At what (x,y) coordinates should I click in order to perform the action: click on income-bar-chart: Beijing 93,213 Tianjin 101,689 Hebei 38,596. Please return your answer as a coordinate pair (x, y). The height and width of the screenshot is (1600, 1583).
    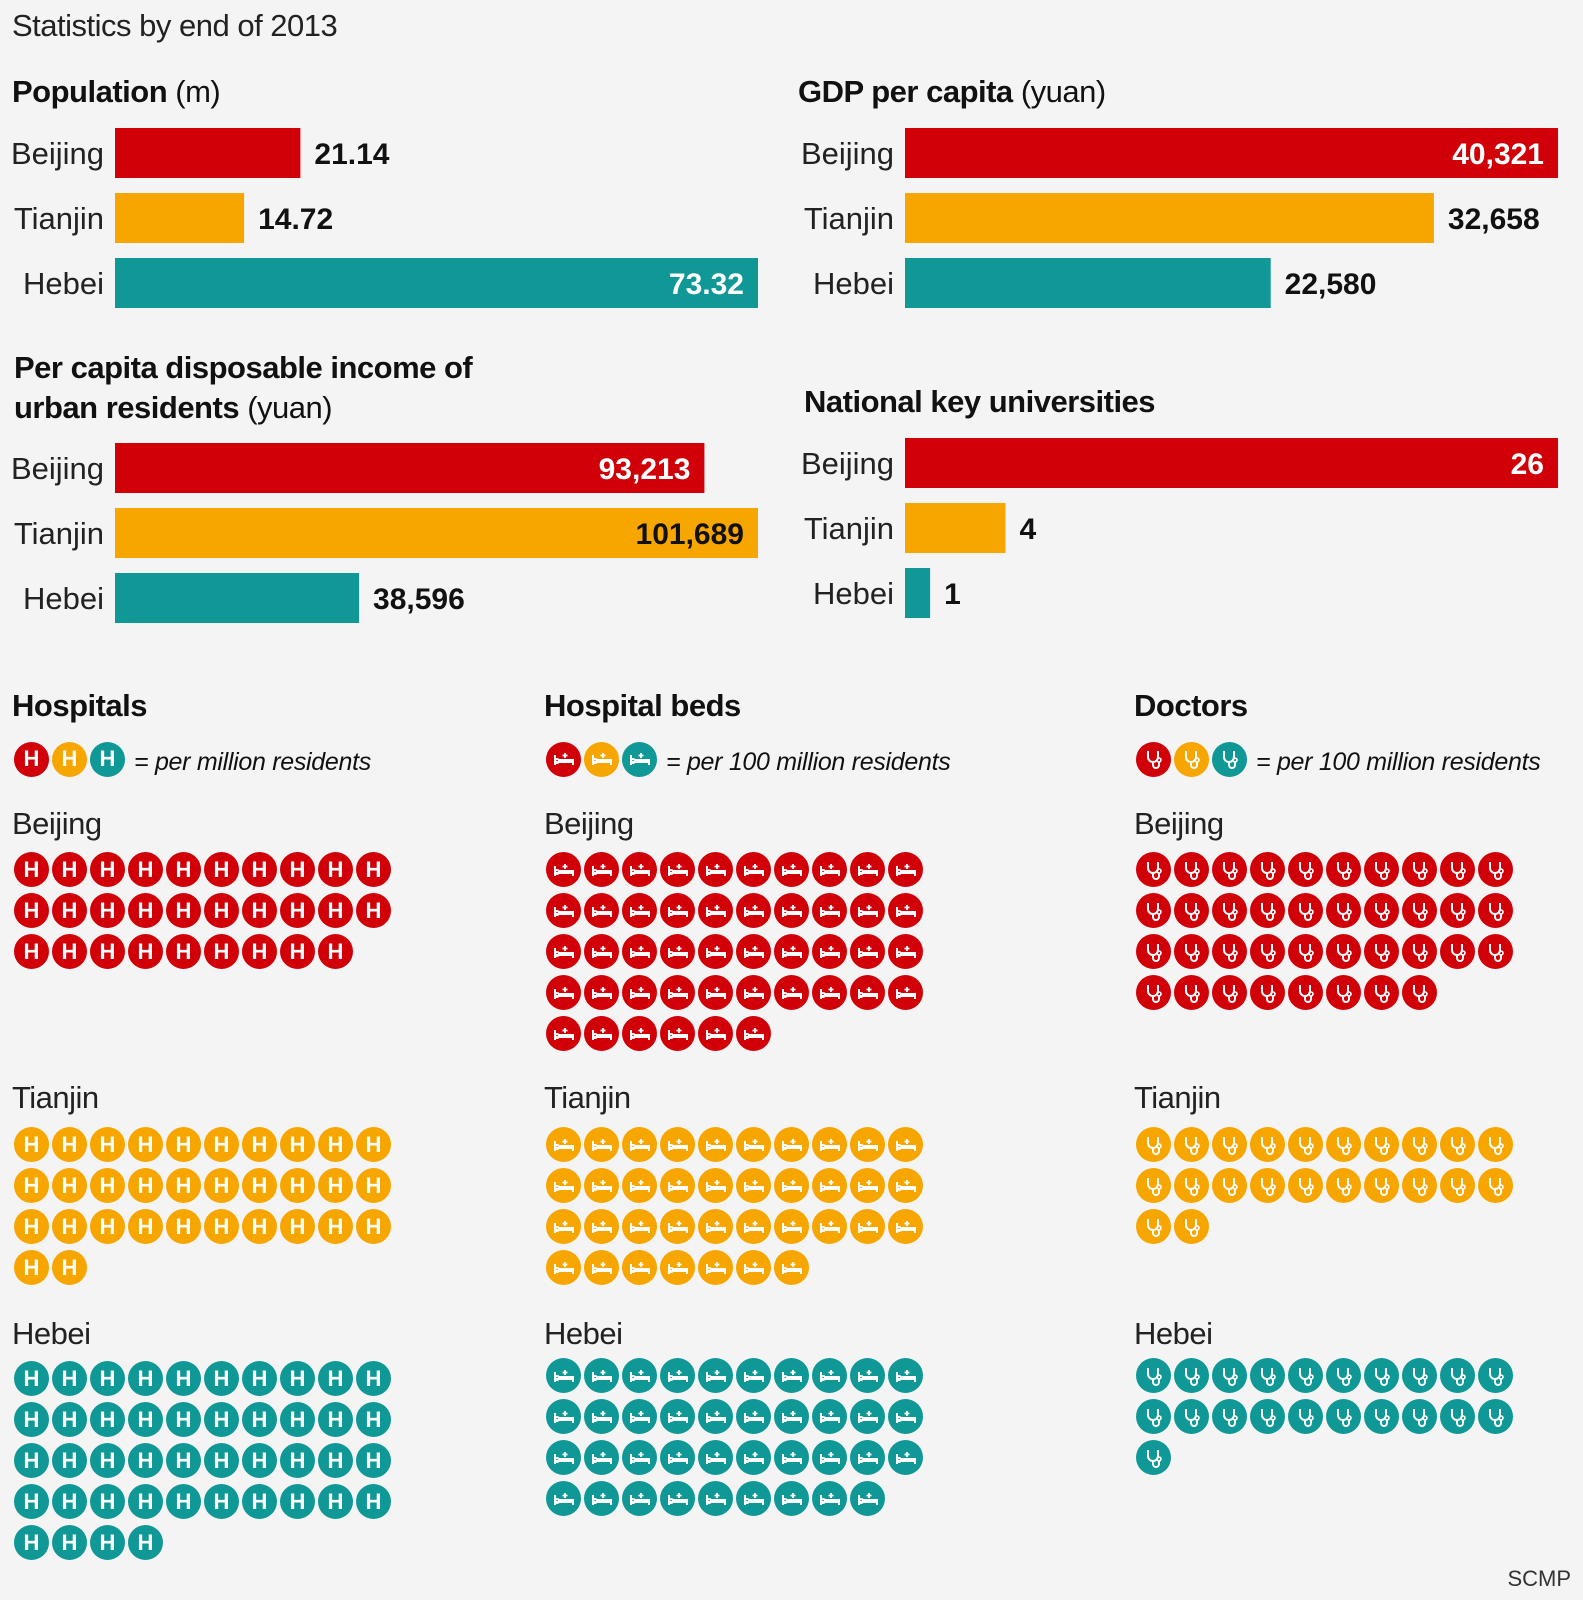
    Looking at the image, I should click on (380, 535).